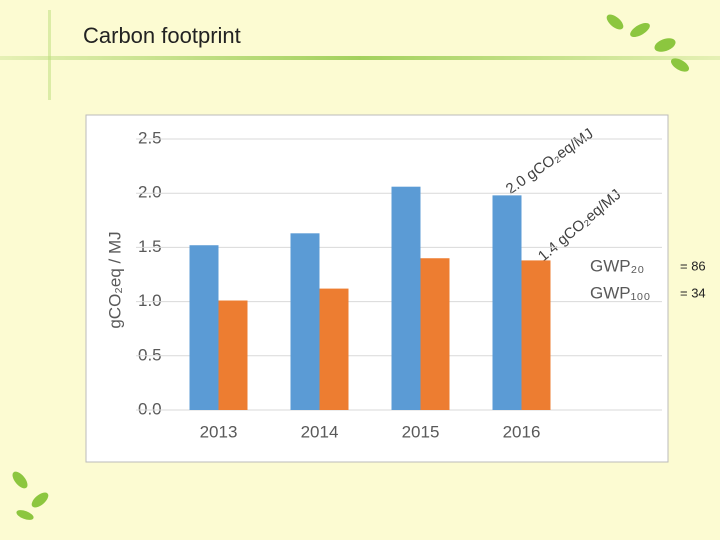 Image resolution: width=720 pixels, height=540 pixels. Describe the element at coordinates (693, 292) in the screenshot. I see `annotation: = 34` at that location.